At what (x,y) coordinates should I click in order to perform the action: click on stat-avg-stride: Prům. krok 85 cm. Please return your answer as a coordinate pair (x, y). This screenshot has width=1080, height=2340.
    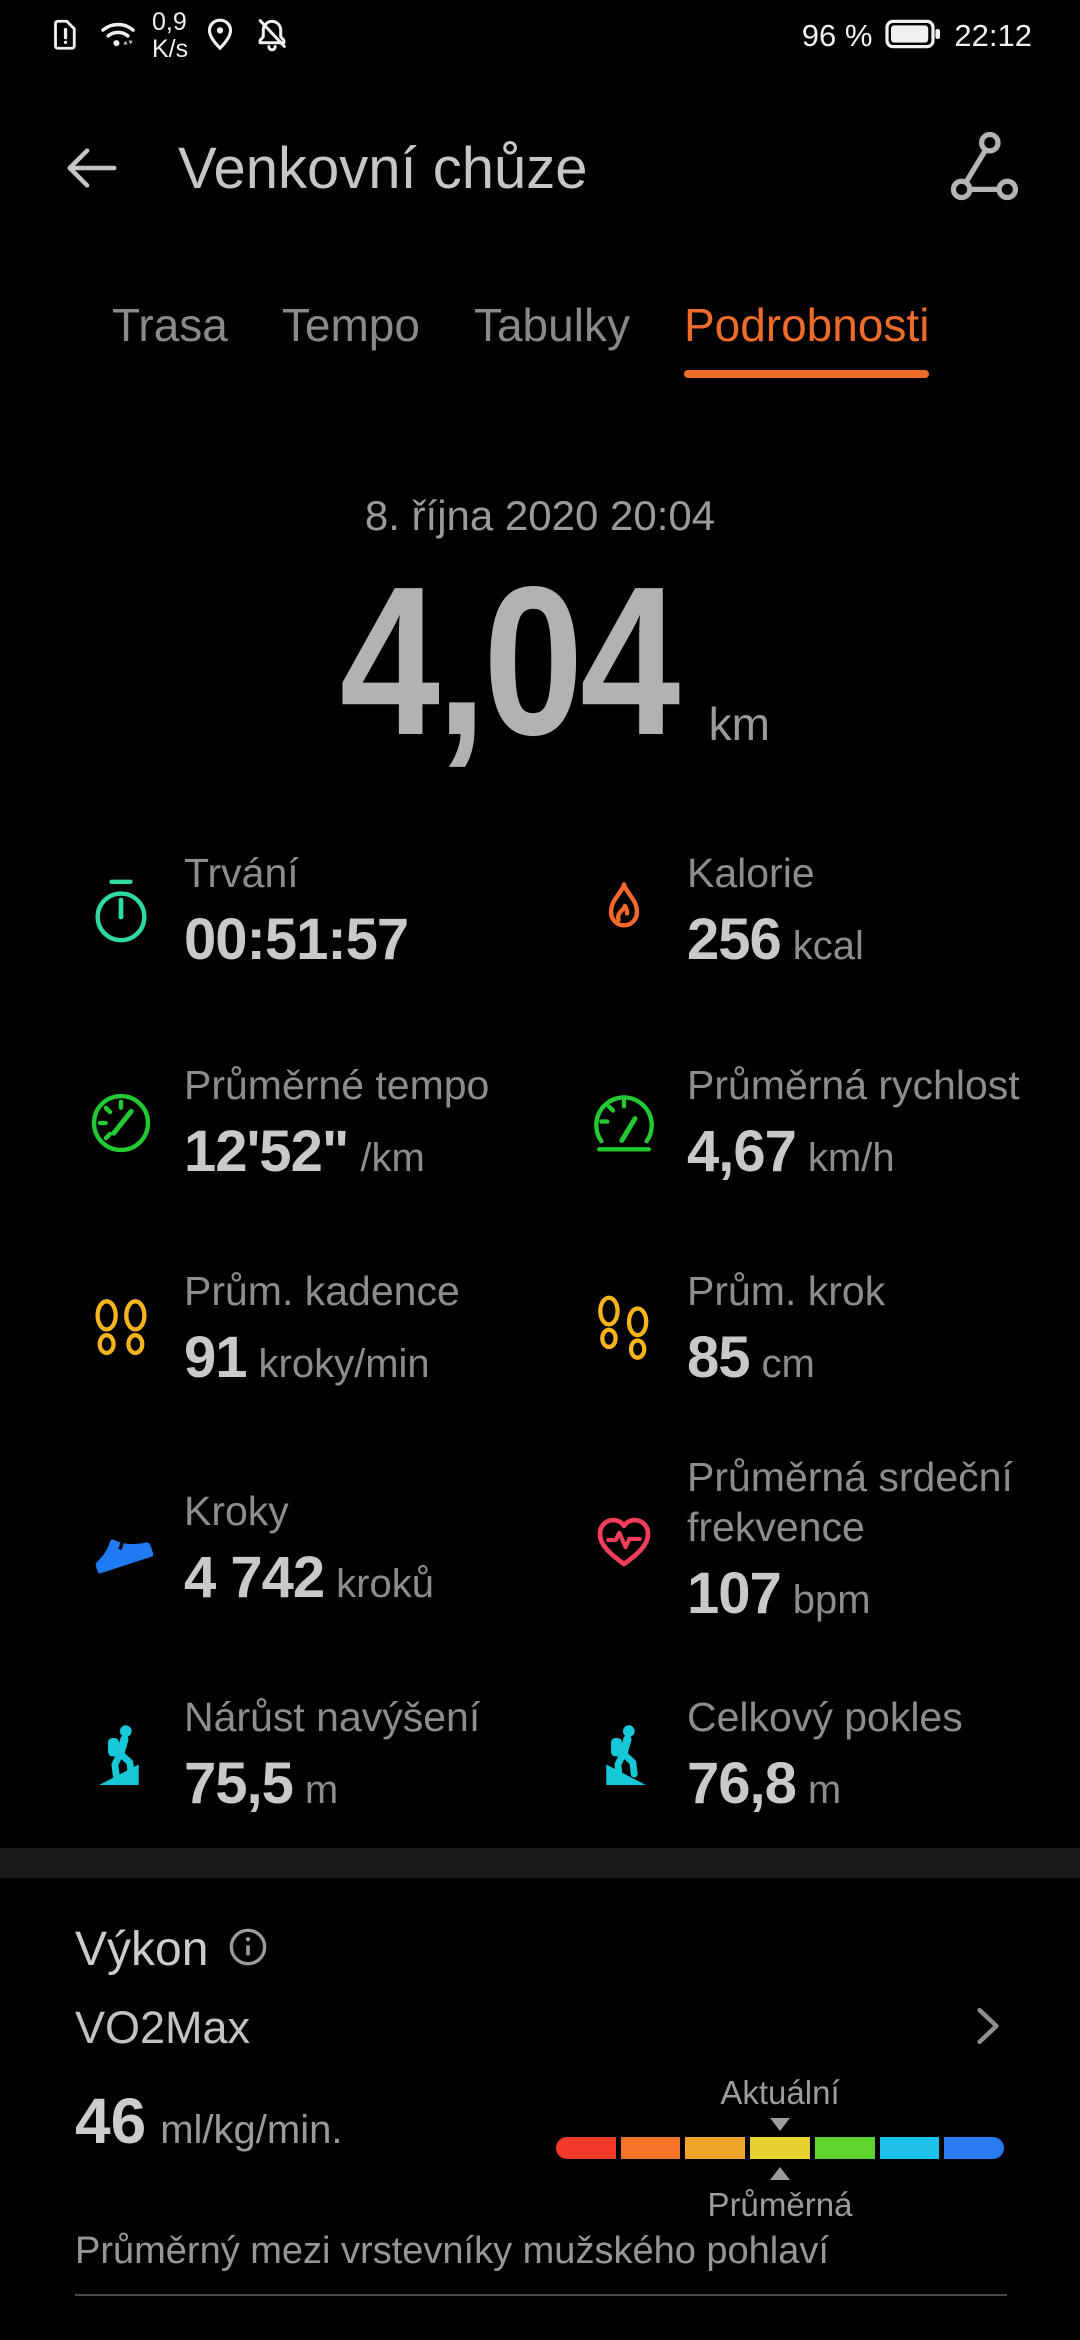
    Looking at the image, I should click on (735, 1328).